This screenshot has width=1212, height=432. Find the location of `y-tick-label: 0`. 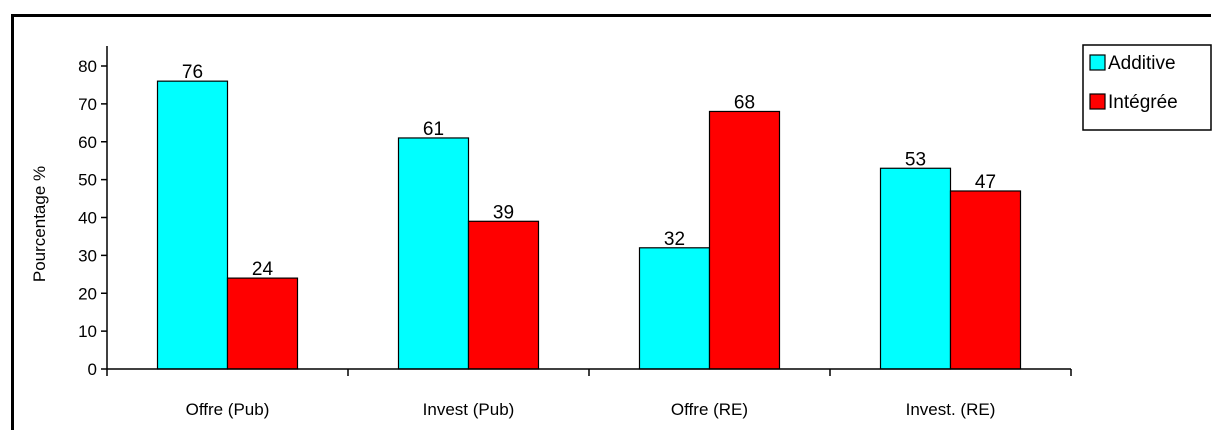

y-tick-label: 0 is located at coordinates (92, 369).